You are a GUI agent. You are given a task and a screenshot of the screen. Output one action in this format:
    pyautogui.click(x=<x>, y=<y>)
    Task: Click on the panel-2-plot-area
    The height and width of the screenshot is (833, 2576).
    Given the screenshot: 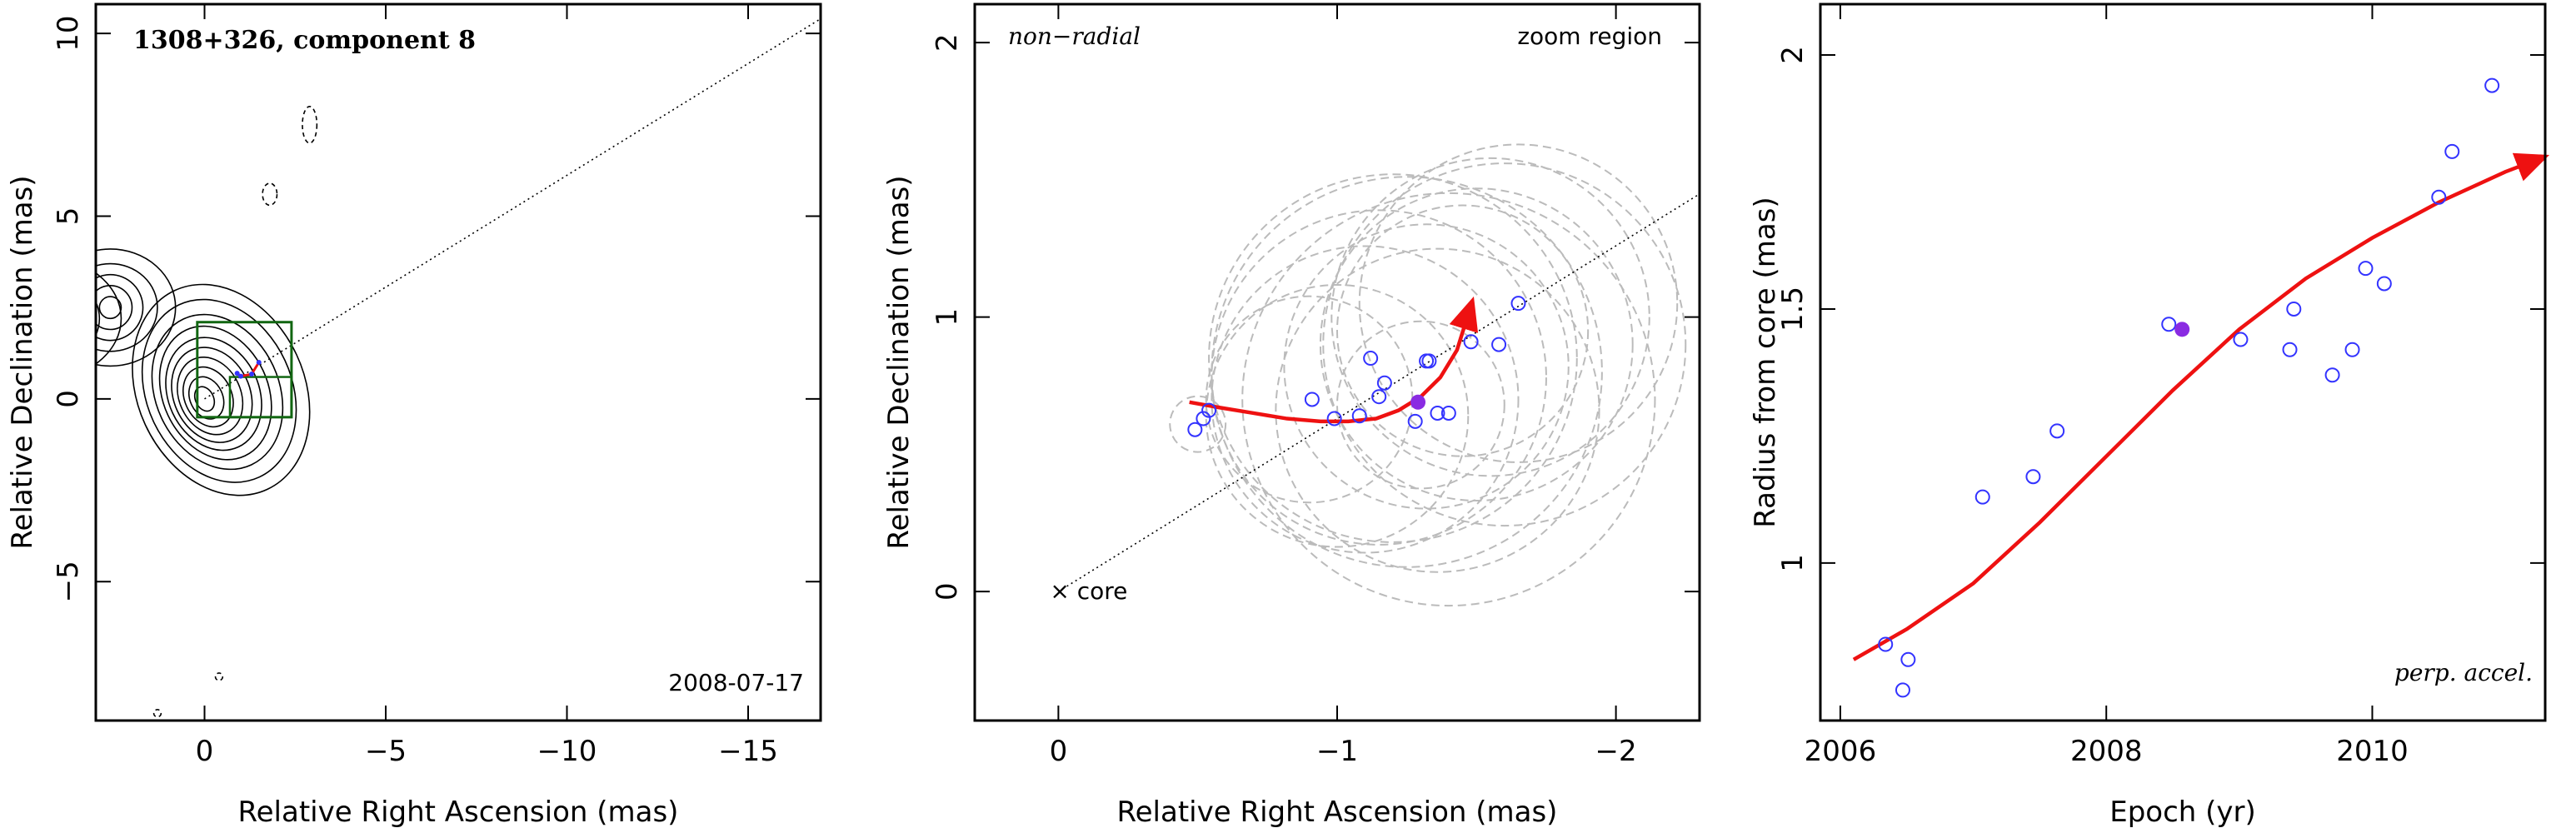 What is the action you would take?
    pyautogui.click(x=1378, y=375)
    